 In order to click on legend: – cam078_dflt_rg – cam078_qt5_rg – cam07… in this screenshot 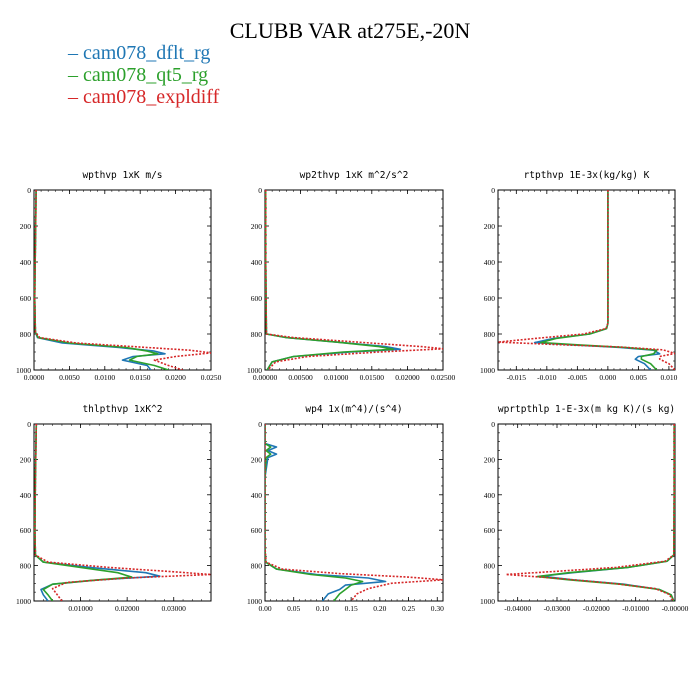, I will do `click(143, 75)`.